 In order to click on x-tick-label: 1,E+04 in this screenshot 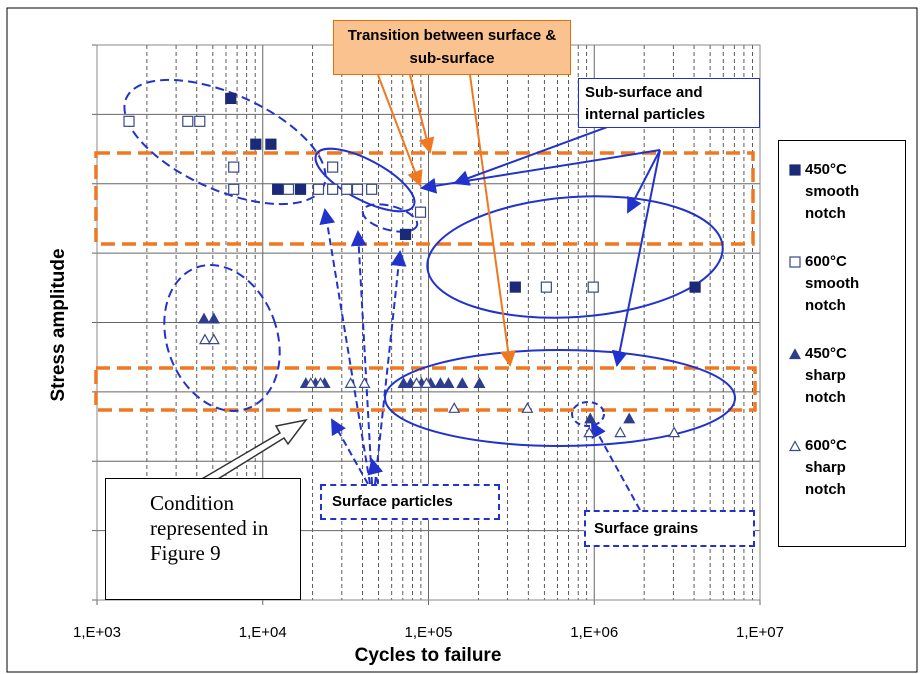, I will do `click(263, 632)`.